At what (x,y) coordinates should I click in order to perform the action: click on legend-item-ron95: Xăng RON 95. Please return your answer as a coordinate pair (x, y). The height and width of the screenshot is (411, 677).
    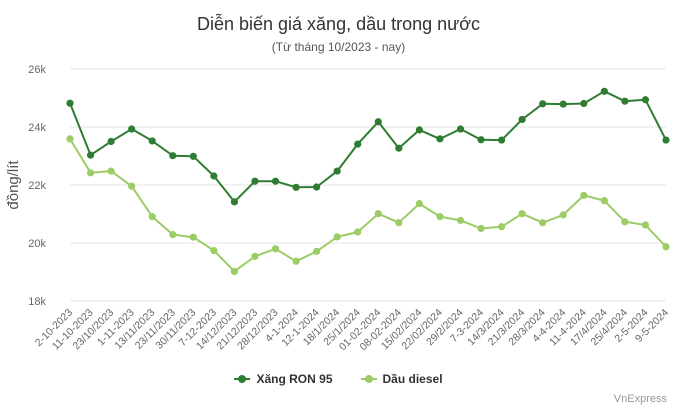
    Looking at the image, I should click on (283, 379).